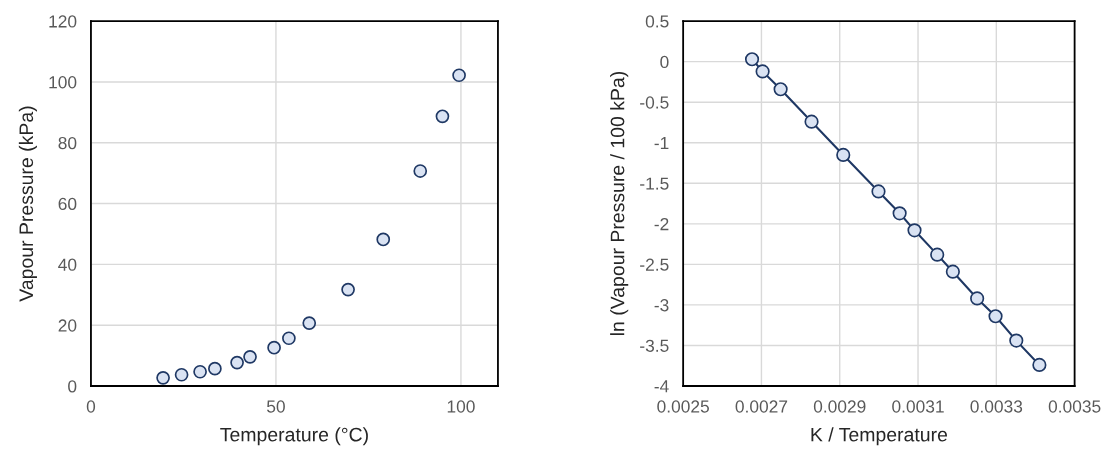 This screenshot has width=1109, height=459. Describe the element at coordinates (996, 406) in the screenshot. I see `x-tick-label: 0.0033` at that location.